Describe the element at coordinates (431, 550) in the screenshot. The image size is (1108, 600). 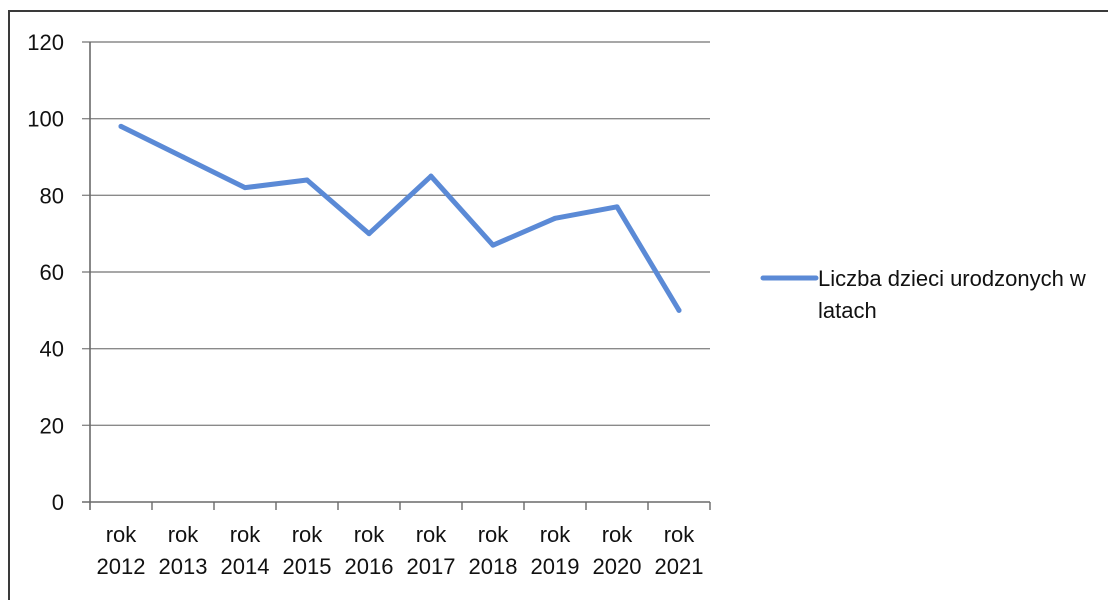
I see `x-tick-label-5: rok 2017` at that location.